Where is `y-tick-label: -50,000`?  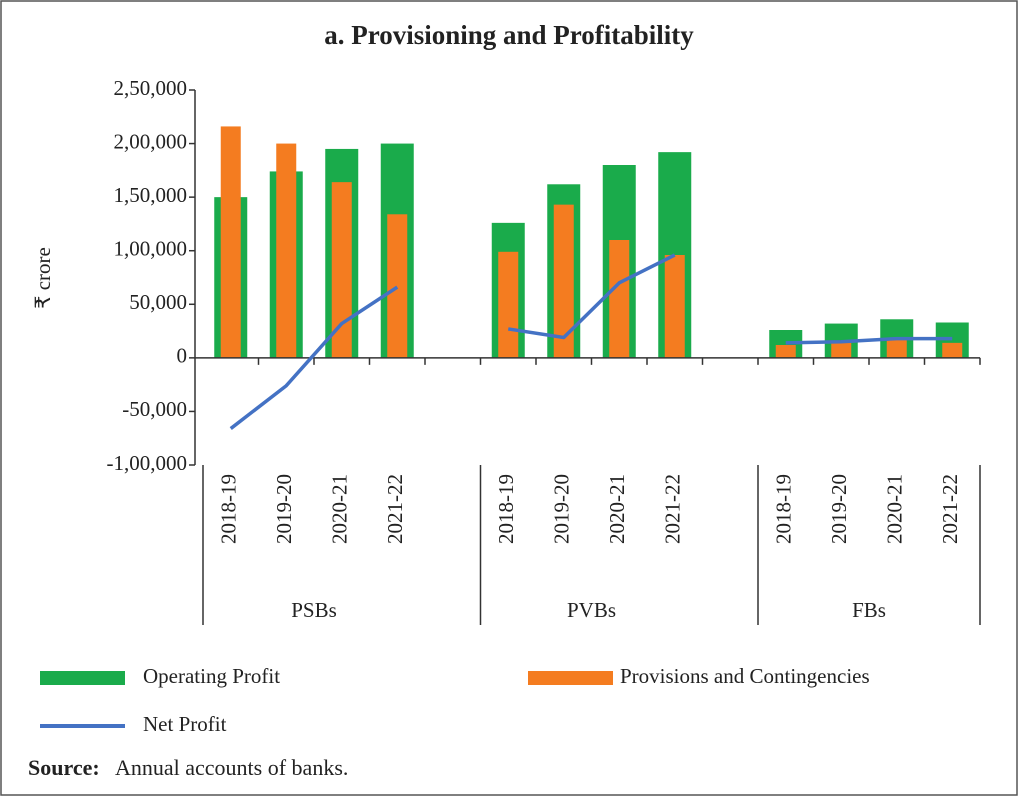
y-tick-label: -50,000 is located at coordinates (154, 409).